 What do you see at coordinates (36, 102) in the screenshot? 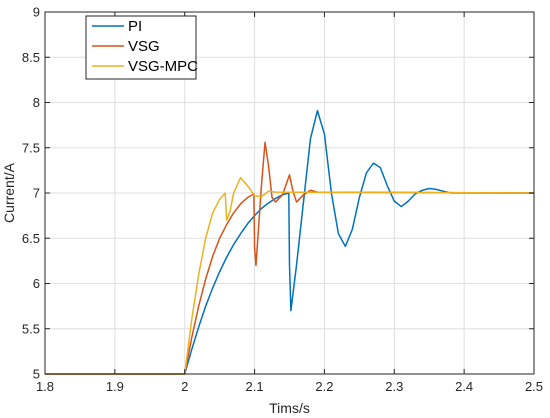
I see `y-tick-label: 8` at bounding box center [36, 102].